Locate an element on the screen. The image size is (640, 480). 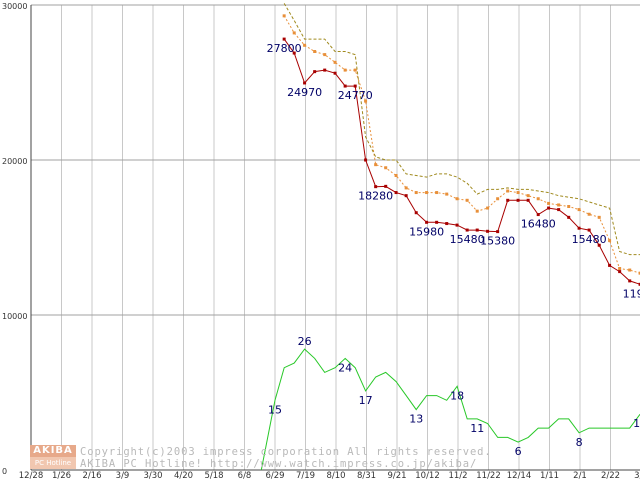
x-tick-label: 8/31 is located at coordinates (366, 475).